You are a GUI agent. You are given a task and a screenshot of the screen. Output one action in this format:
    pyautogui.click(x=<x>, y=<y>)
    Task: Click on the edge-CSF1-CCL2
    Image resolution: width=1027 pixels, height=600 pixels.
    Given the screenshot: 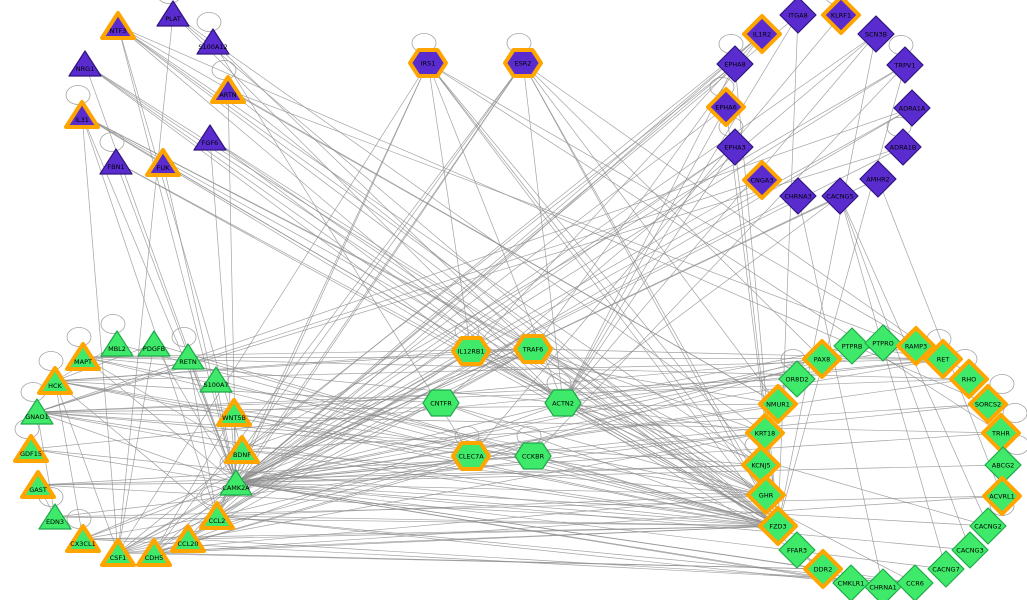 What is the action you would take?
    pyautogui.click(x=167, y=534)
    